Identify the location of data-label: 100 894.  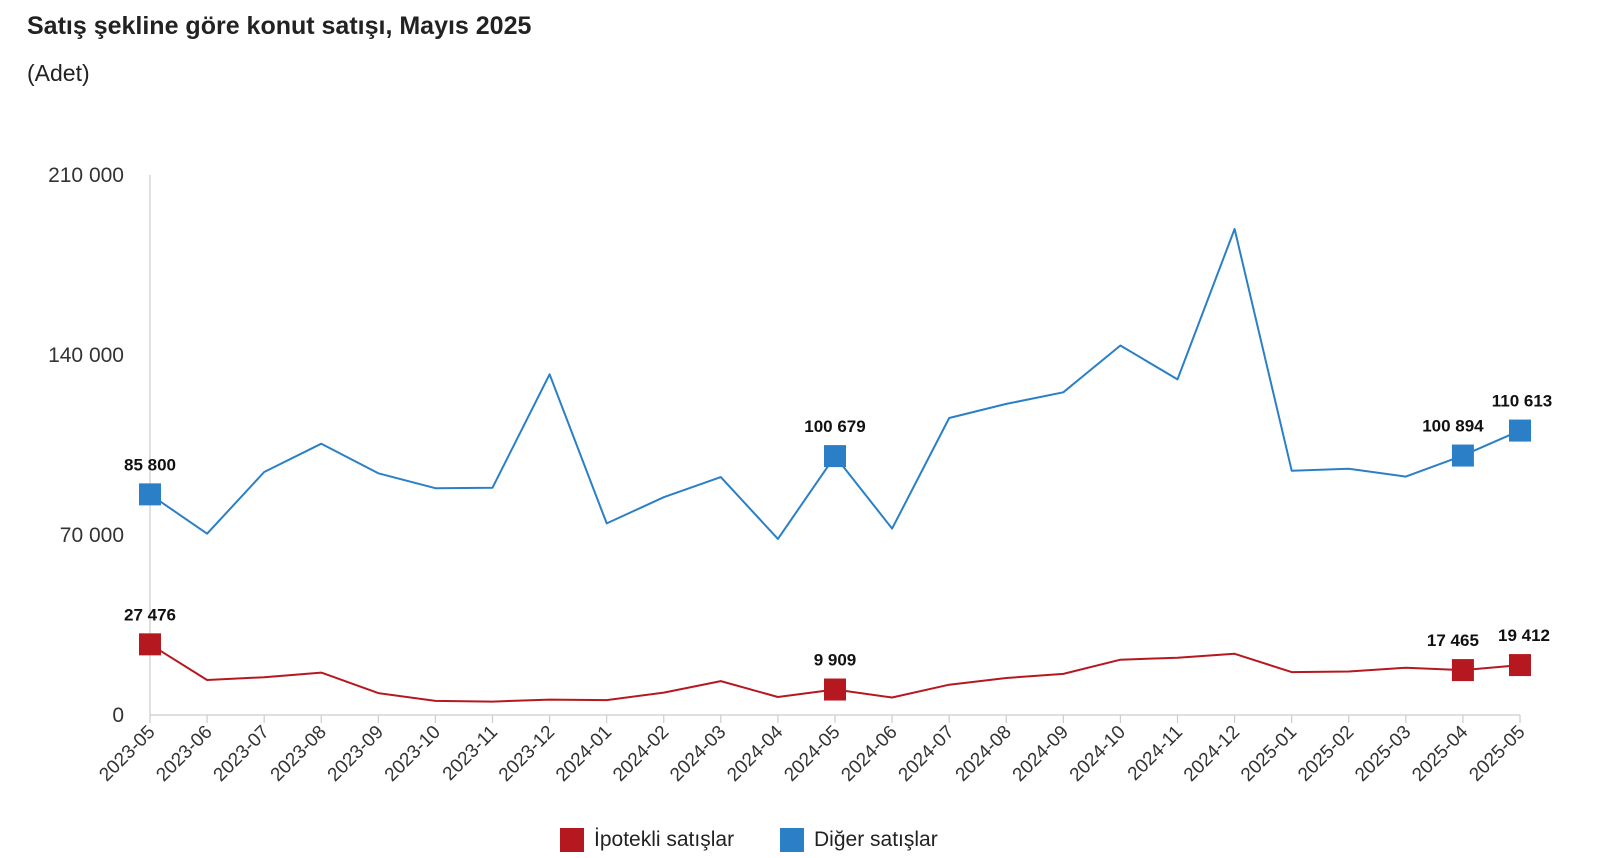
(1453, 426).